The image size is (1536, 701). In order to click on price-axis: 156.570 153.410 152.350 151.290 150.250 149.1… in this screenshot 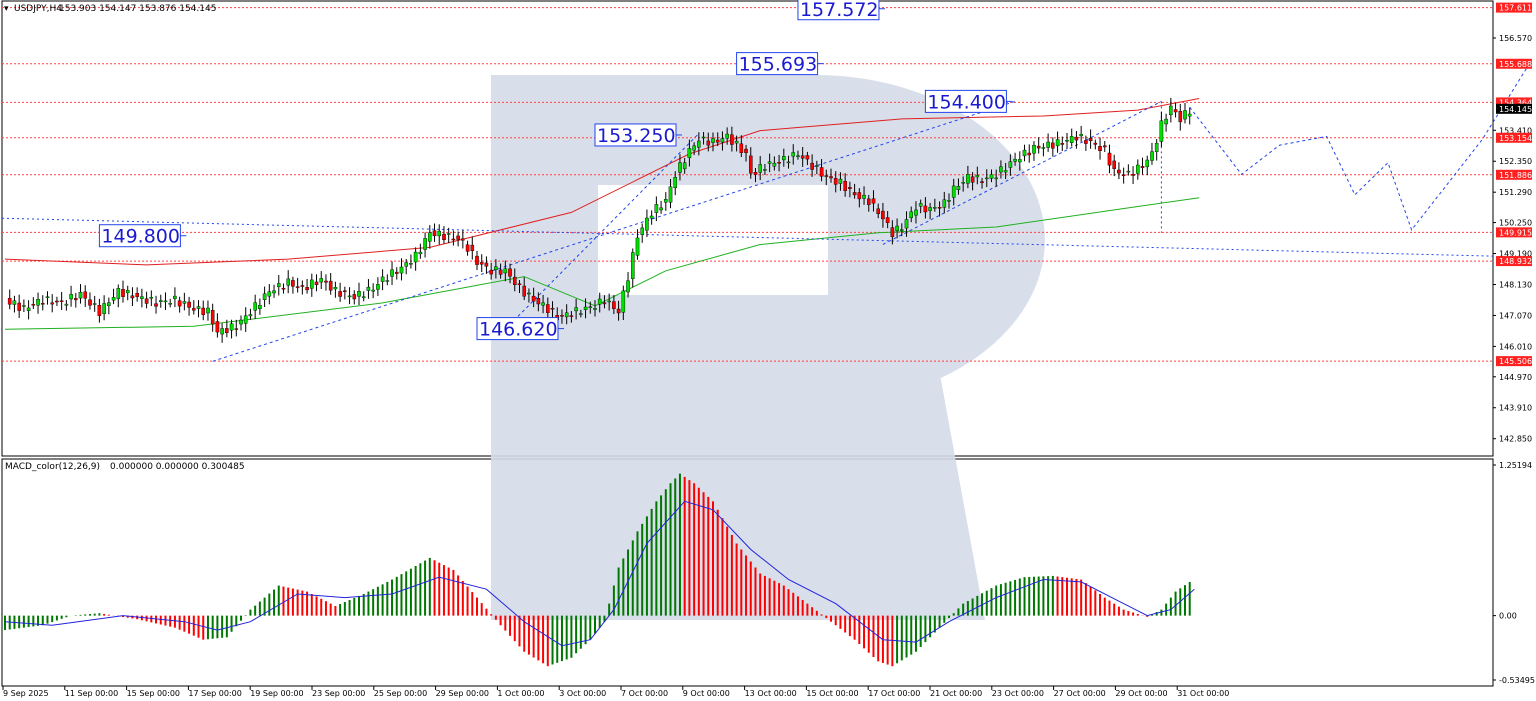, I will do `click(1512, 223)`.